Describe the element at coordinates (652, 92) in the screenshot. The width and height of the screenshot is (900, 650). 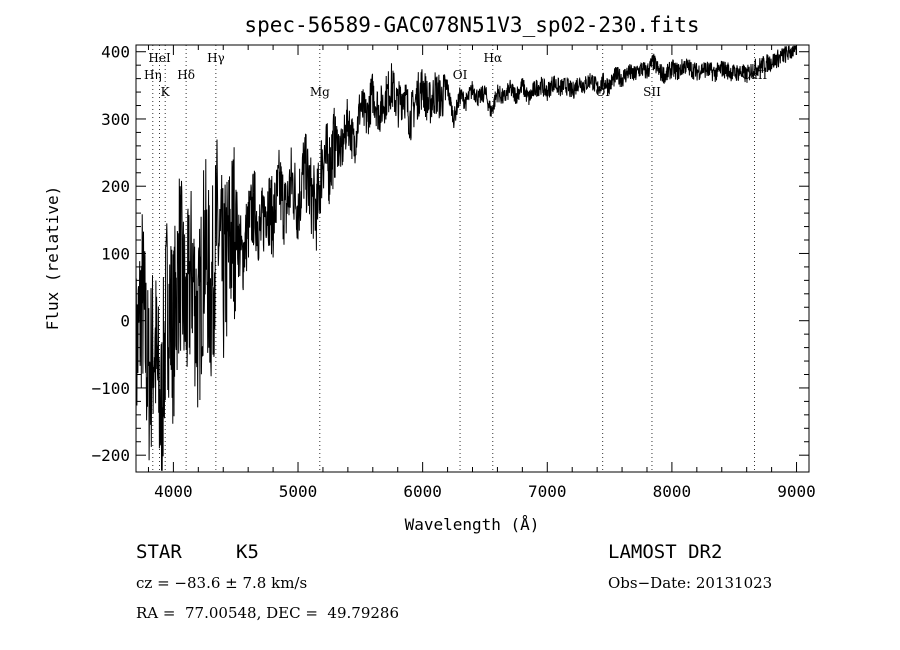
I see `spectral-line-label: SII` at that location.